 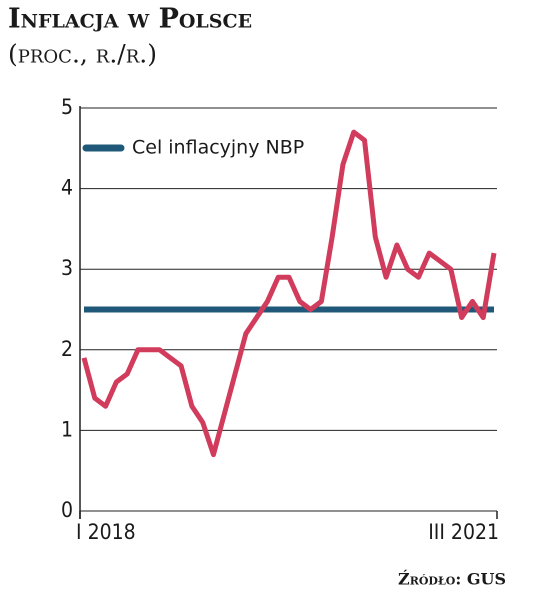 What do you see at coordinates (452, 579) in the screenshot?
I see `source: Źródło: GUS` at bounding box center [452, 579].